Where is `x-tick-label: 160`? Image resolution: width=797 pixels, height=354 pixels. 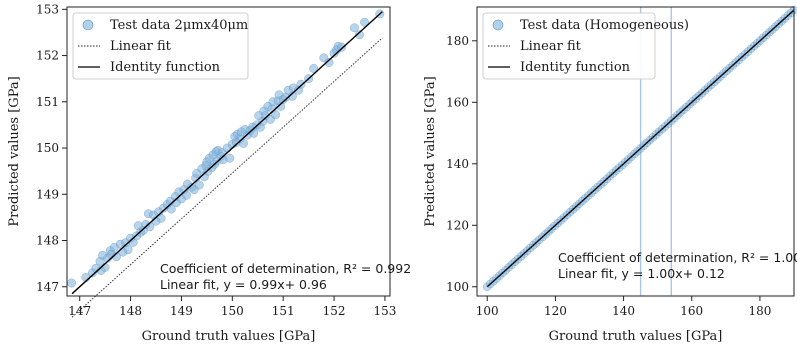
x-tick-label: 160 is located at coordinates (691, 311).